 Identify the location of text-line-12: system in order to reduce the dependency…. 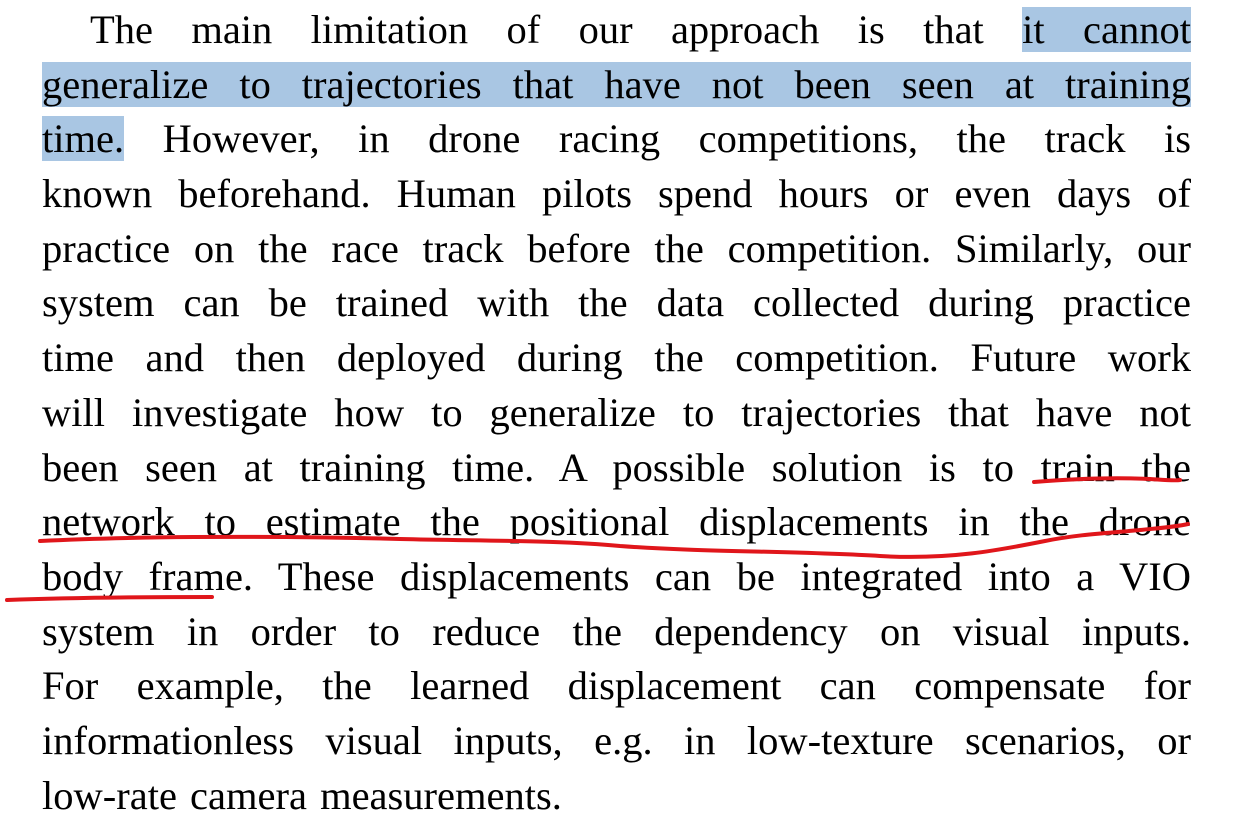
(616, 631).